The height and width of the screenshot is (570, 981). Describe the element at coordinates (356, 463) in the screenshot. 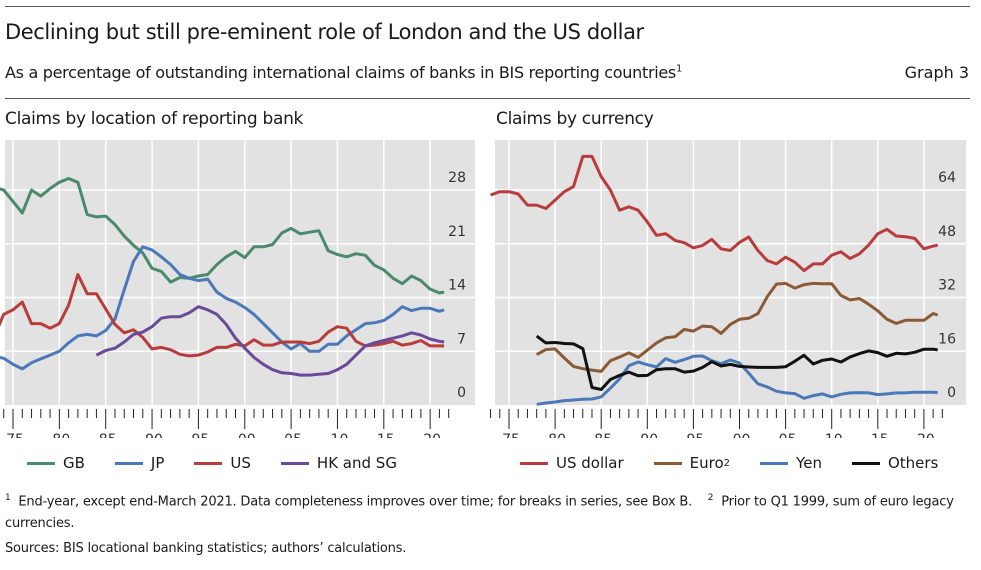

I see `legend-label: HK and SG` at that location.